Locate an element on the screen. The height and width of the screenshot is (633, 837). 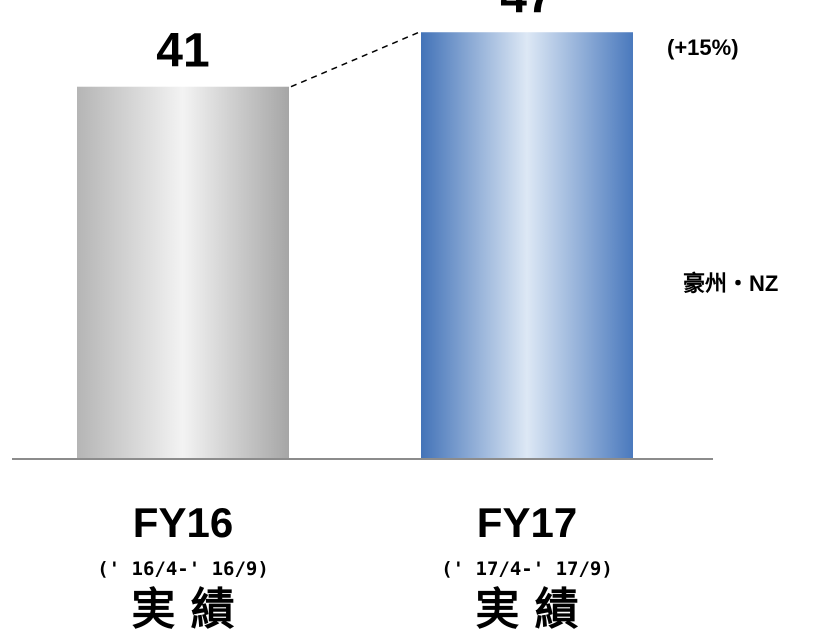
status-label-fy17: 実 績 is located at coordinates (526, 608).